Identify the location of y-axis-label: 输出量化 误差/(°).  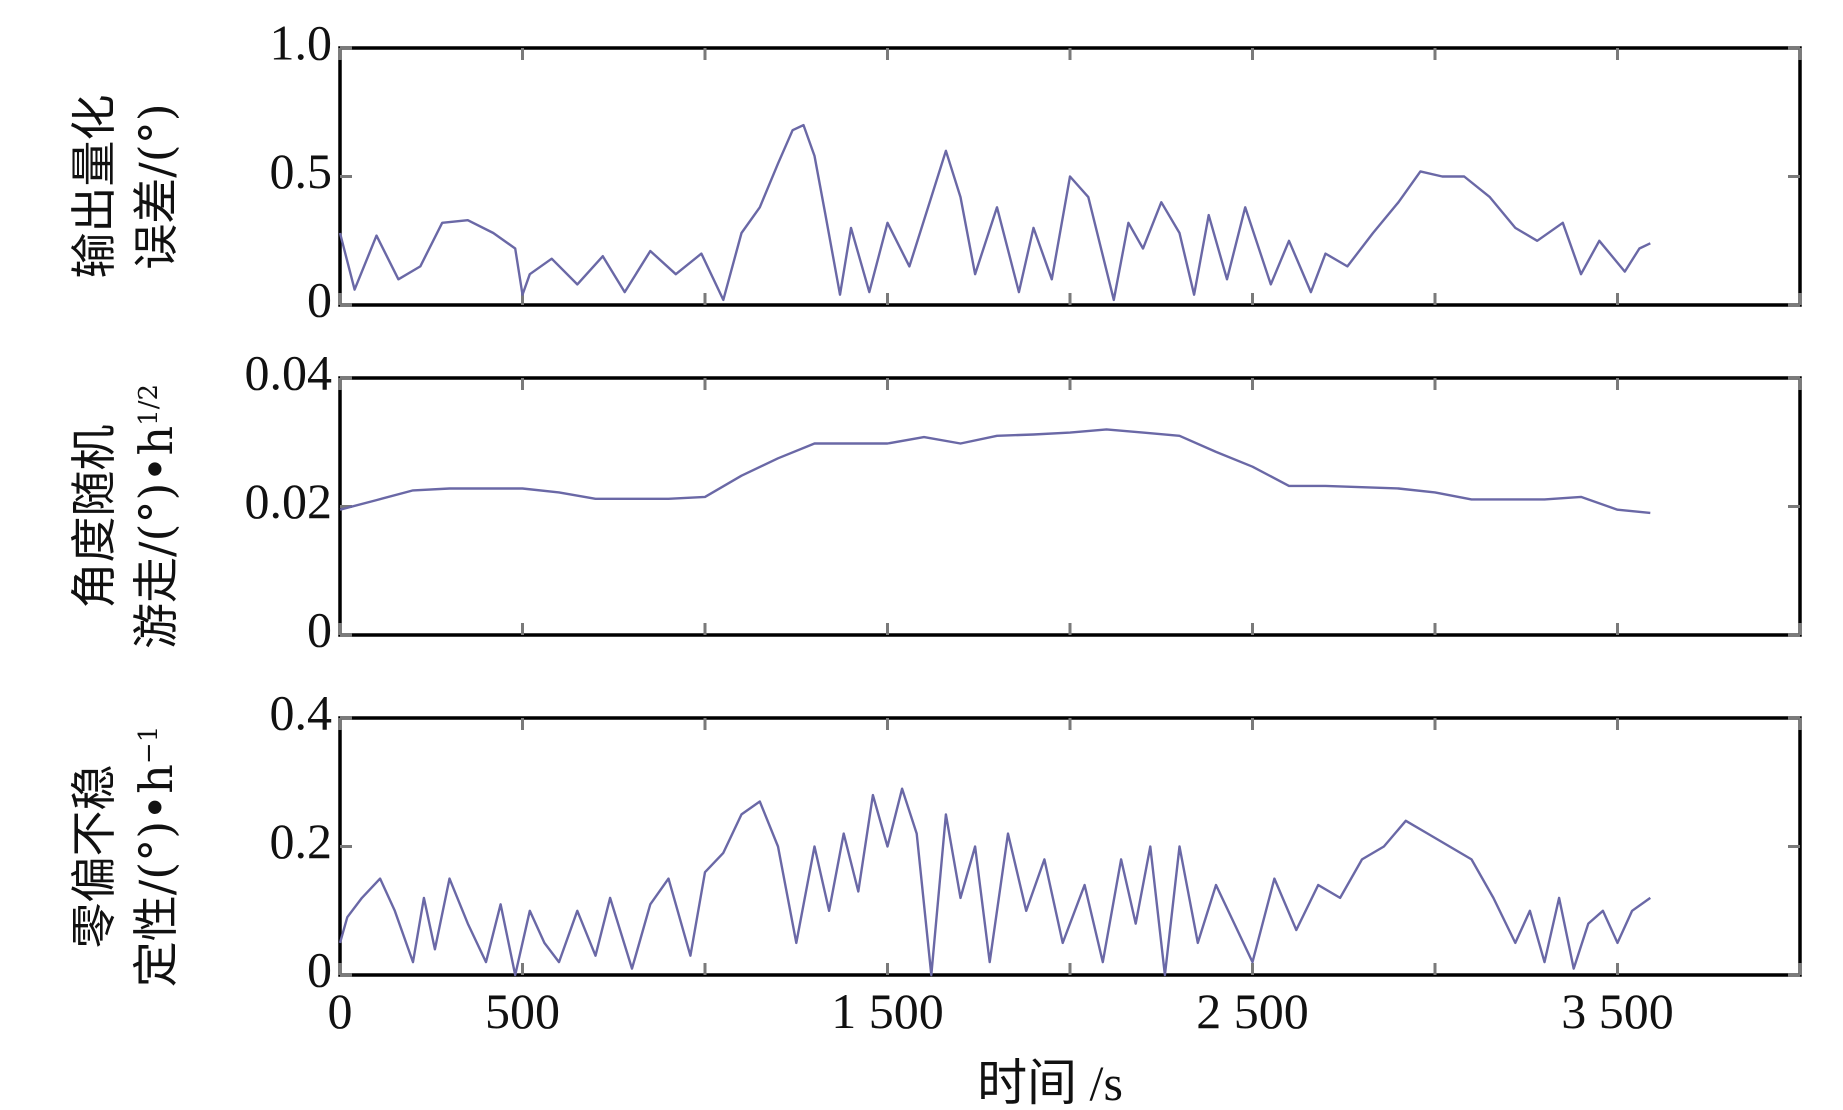
(125, 187).